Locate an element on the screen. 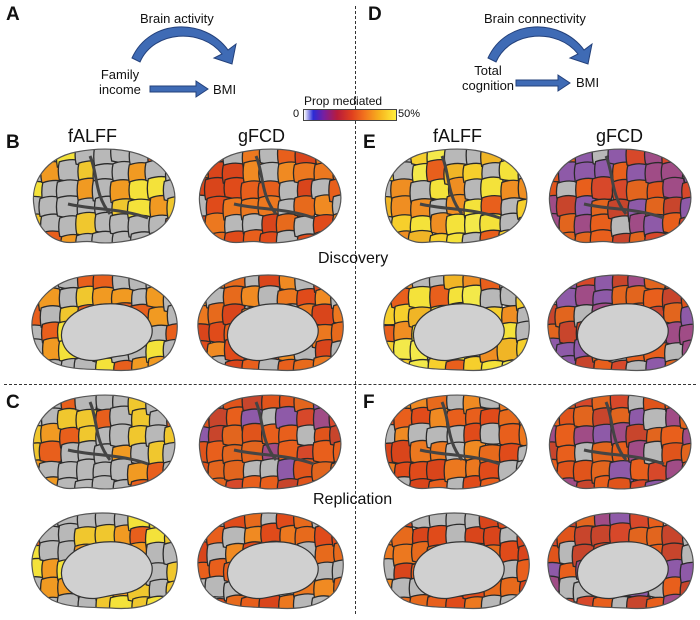 This screenshot has width=700, height=620. column-title-left-falff: fALFF is located at coordinates (93, 136).